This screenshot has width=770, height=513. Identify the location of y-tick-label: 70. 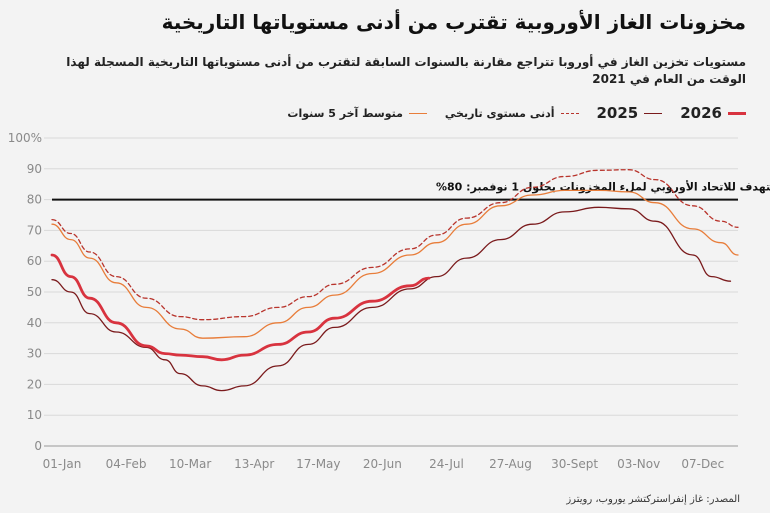
(34, 230).